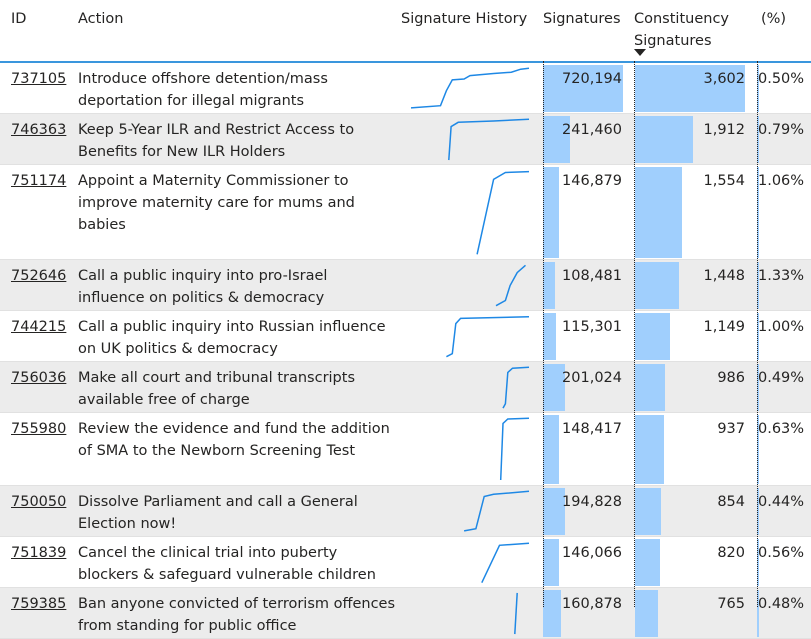  Describe the element at coordinates (781, 429) in the screenshot. I see `percent-value: 0.63%` at that location.